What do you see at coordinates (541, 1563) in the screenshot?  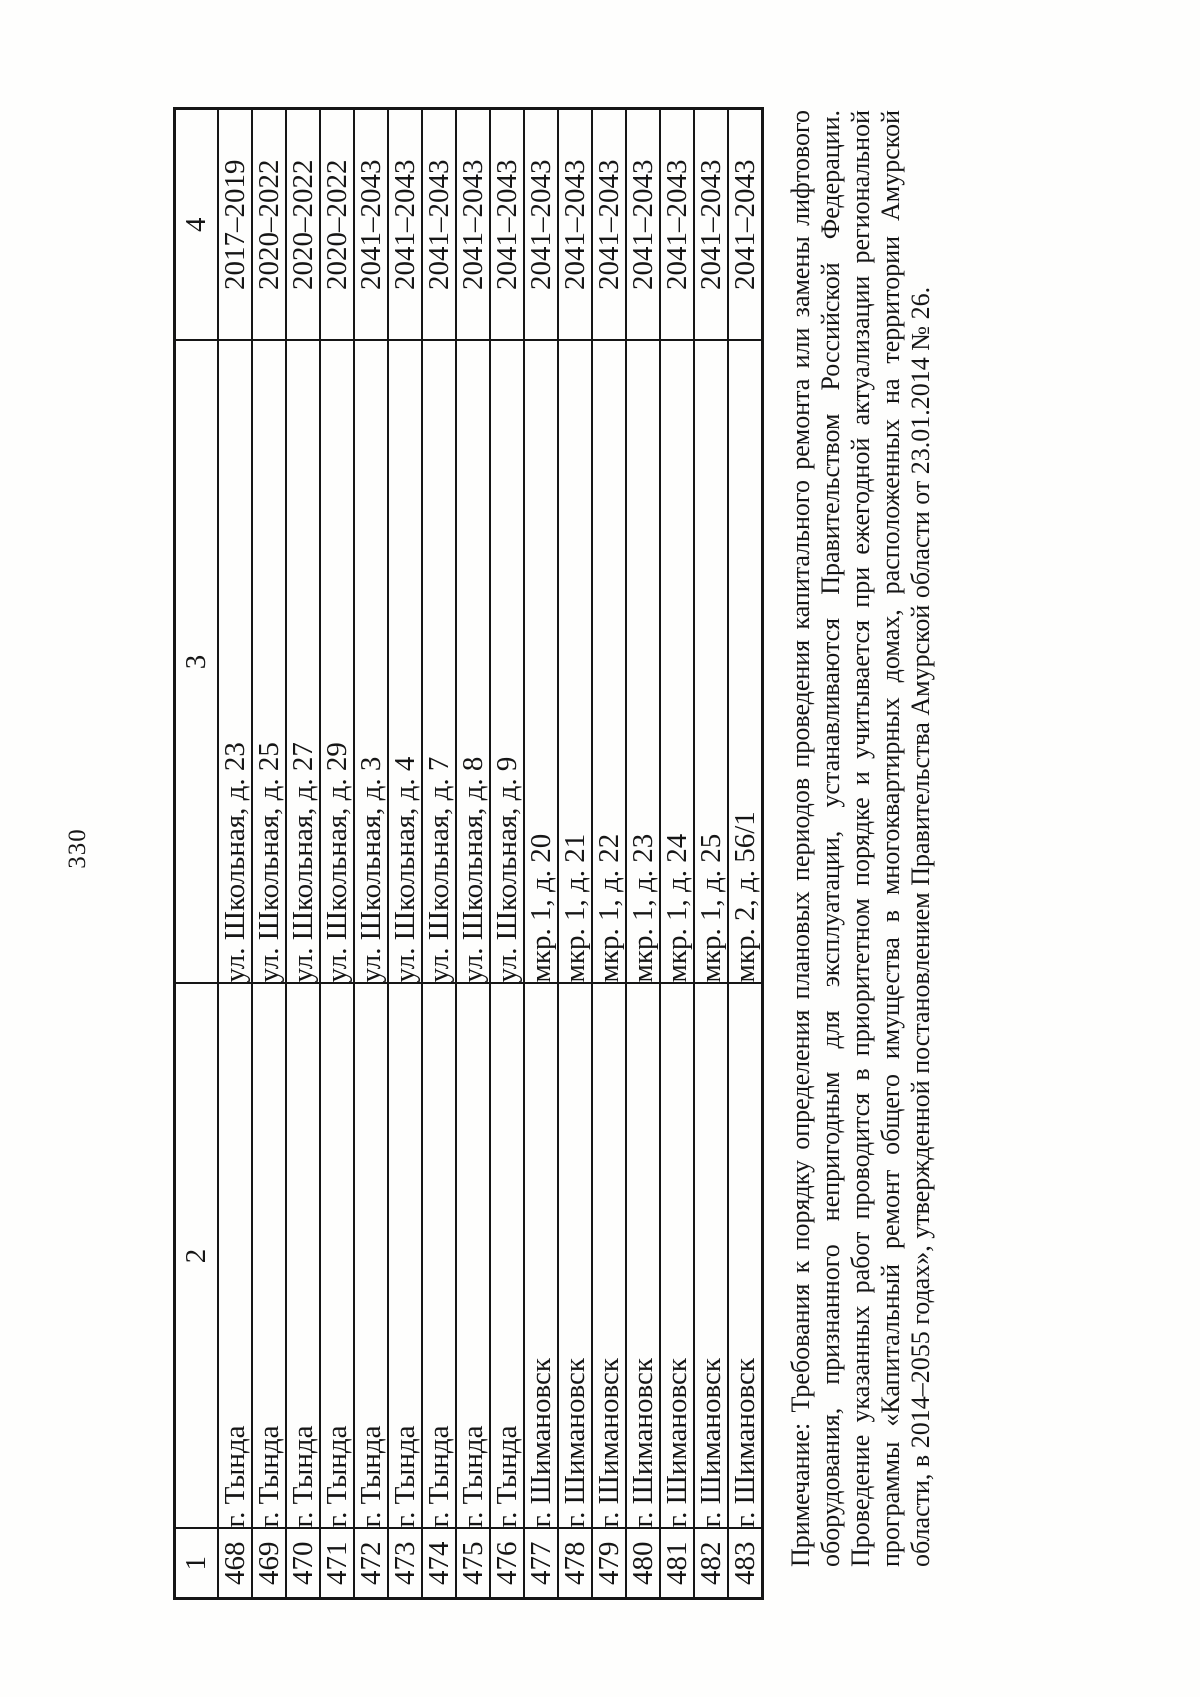 I see `cell-num: 477` at bounding box center [541, 1563].